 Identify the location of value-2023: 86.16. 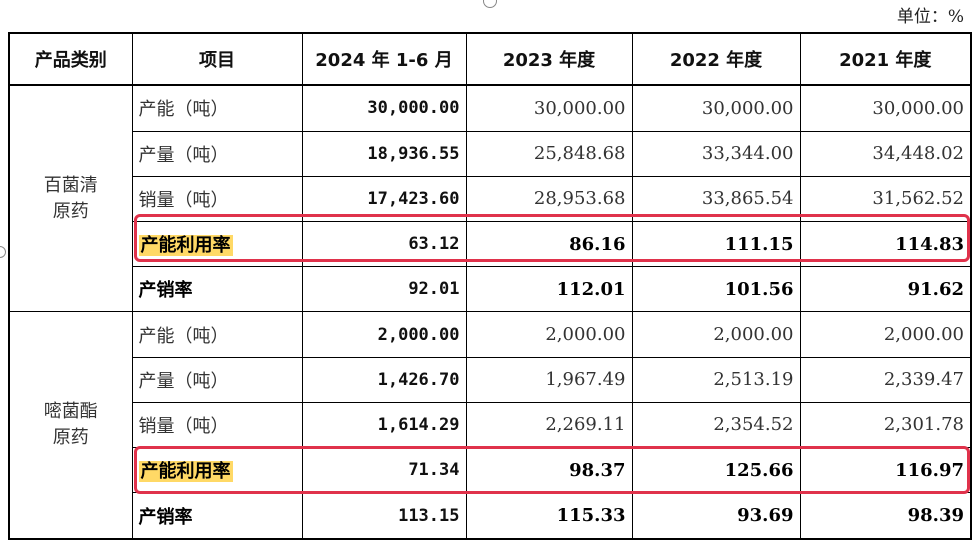
(549, 244).